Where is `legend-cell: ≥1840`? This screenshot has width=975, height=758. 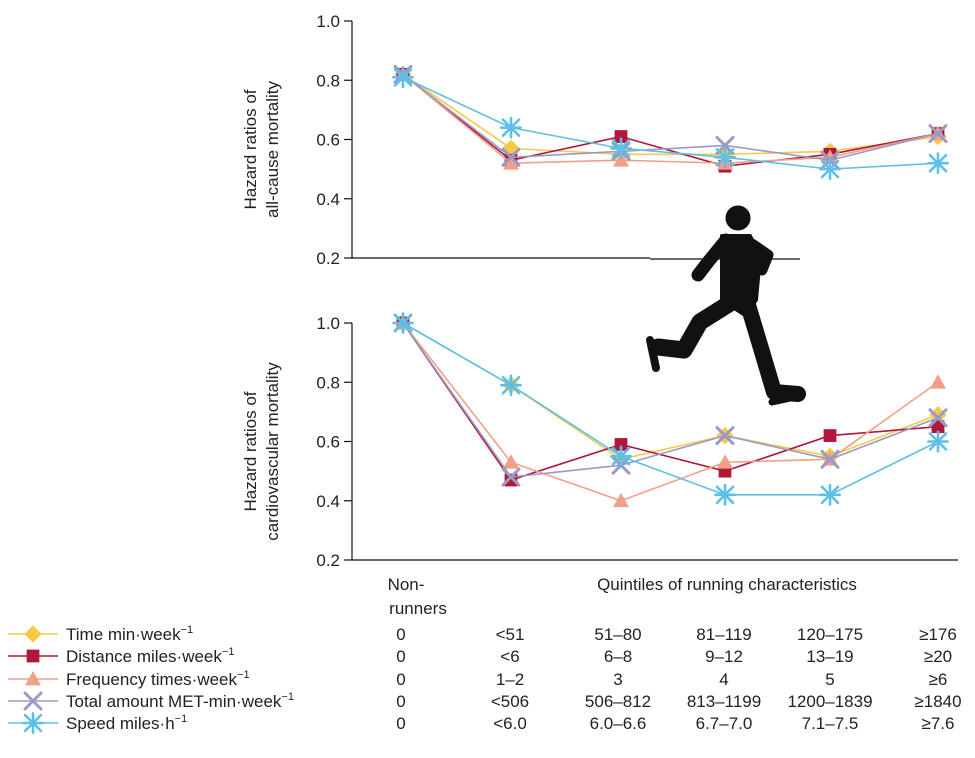 legend-cell: ≥1840 is located at coordinates (937, 701).